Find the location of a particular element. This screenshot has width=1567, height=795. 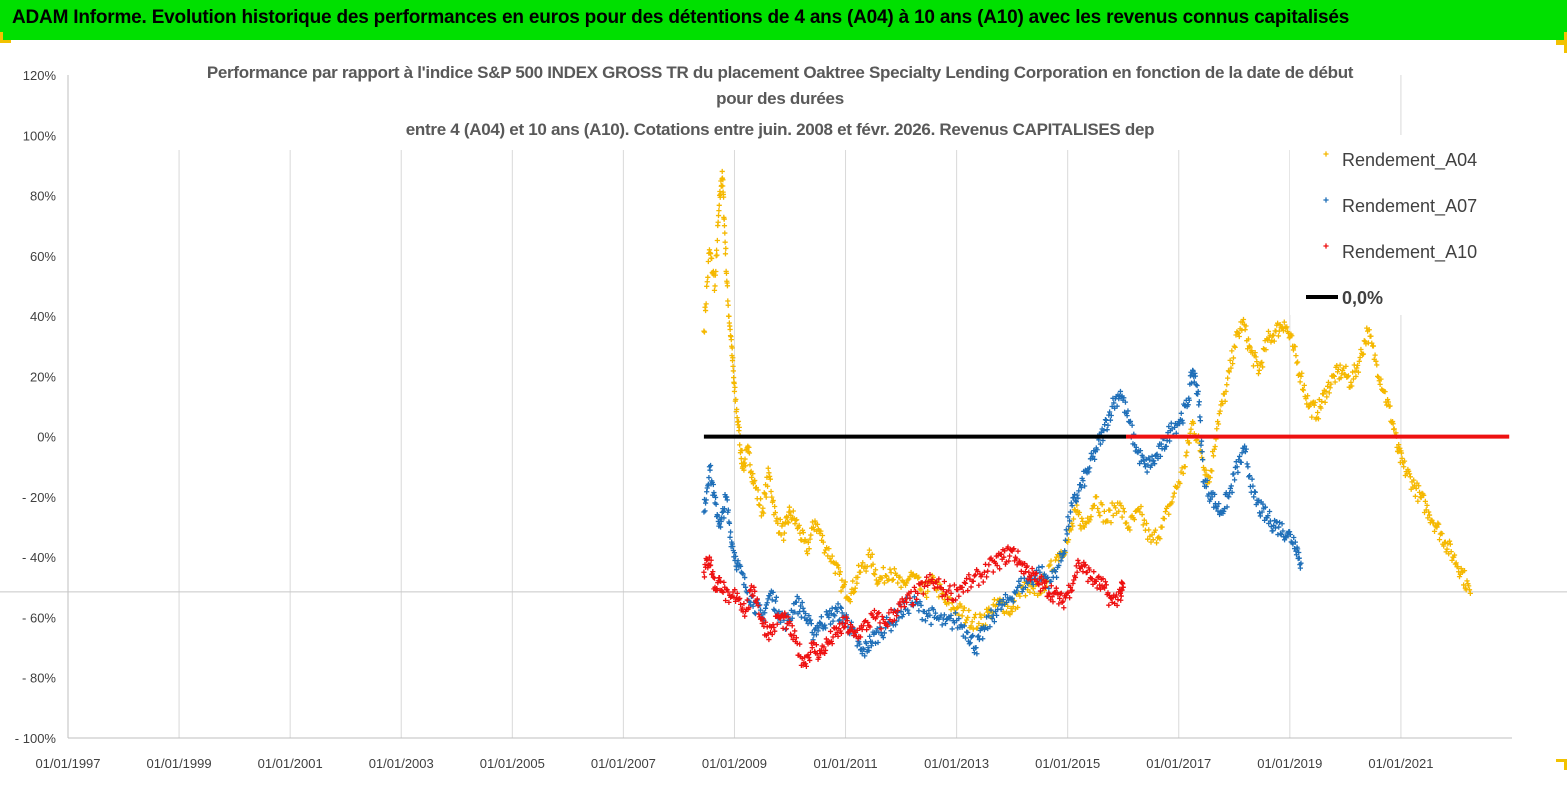

y-tick-label: - 20% is located at coordinates (39, 497).